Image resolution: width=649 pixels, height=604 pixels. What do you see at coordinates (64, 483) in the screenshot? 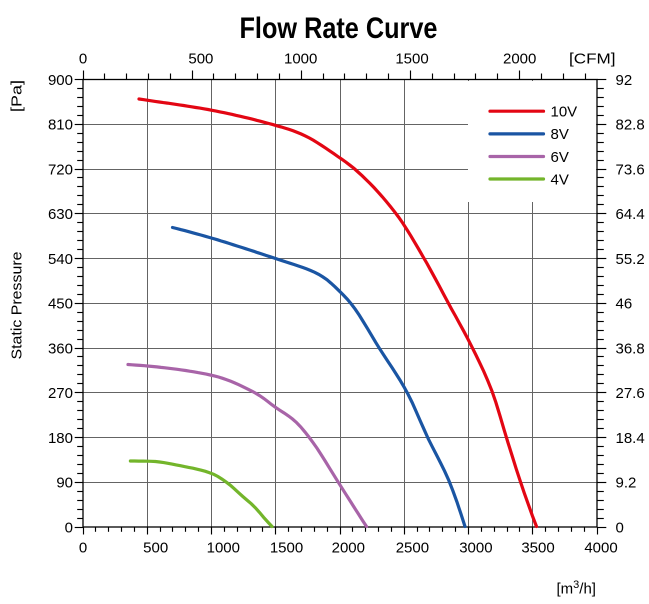
I see `svg-text: 90` at bounding box center [64, 483].